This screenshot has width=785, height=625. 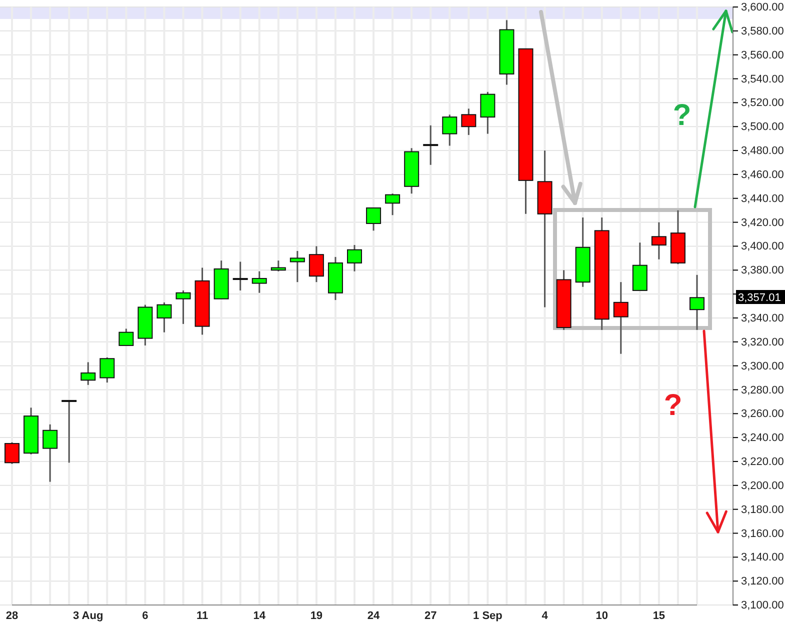 What do you see at coordinates (762, 127) in the screenshot?
I see `y-tick-label: 3,500.00` at bounding box center [762, 127].